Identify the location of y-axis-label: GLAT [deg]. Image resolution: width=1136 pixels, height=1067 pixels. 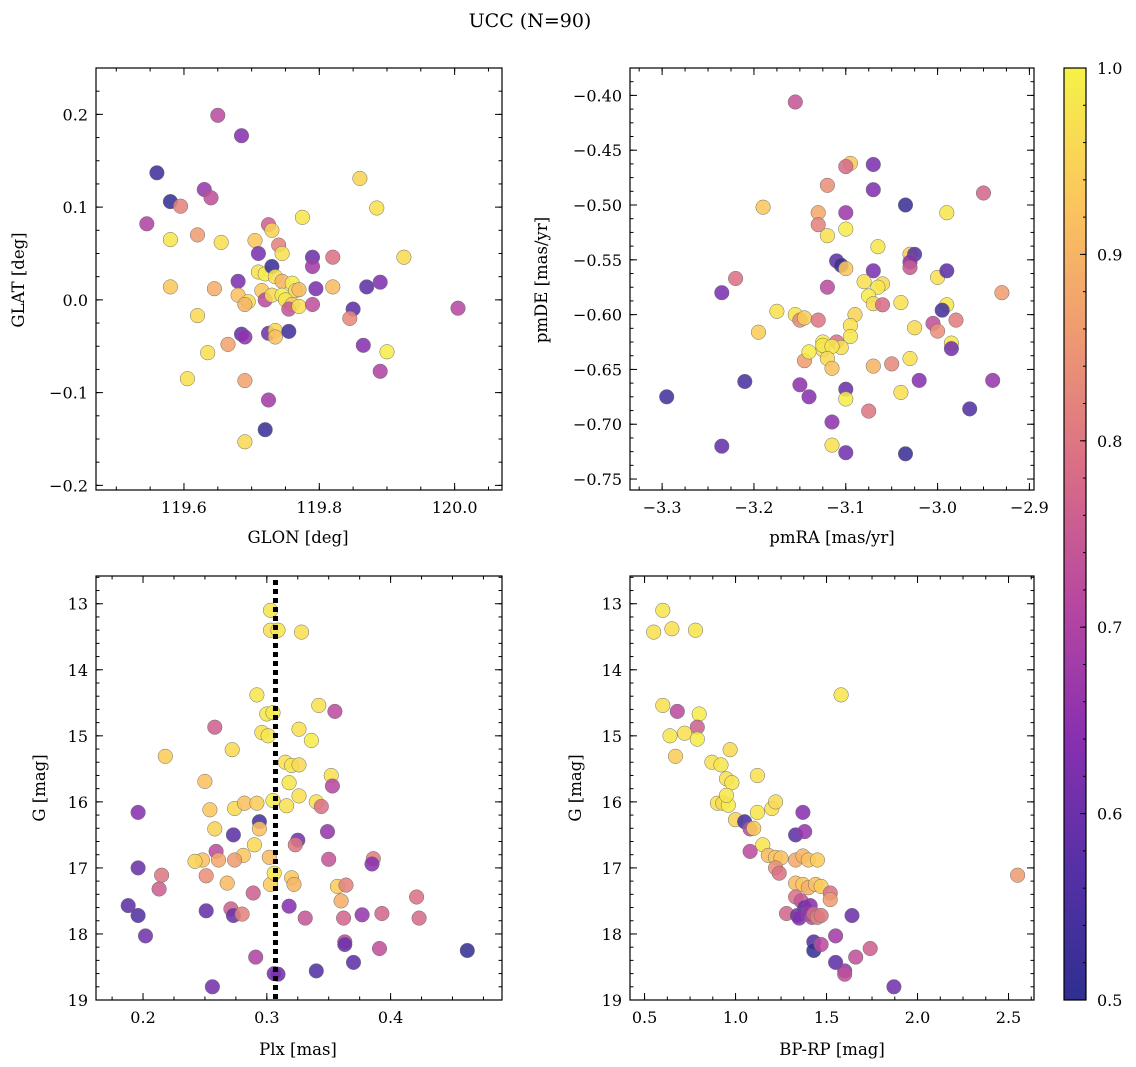
(18, 279).